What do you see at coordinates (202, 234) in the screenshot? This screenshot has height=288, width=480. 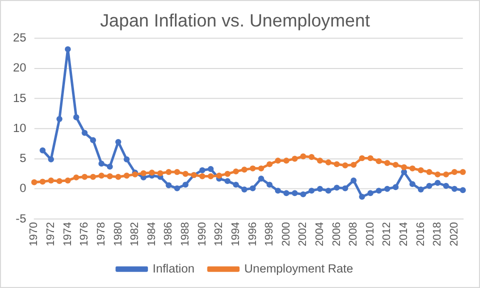 I see `x-tick-label: 1990` at bounding box center [202, 234].